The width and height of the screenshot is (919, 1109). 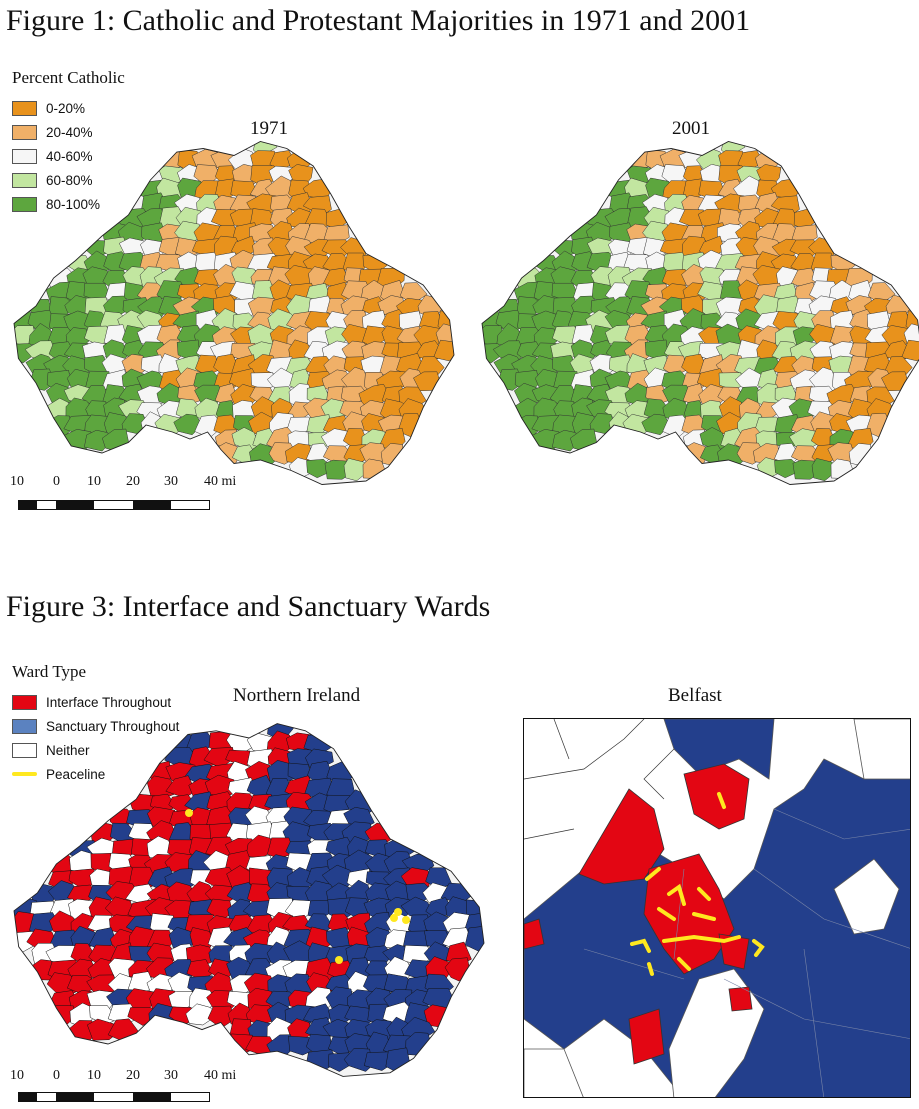 I want to click on map-label-belfast: Belfast, so click(x=695, y=695).